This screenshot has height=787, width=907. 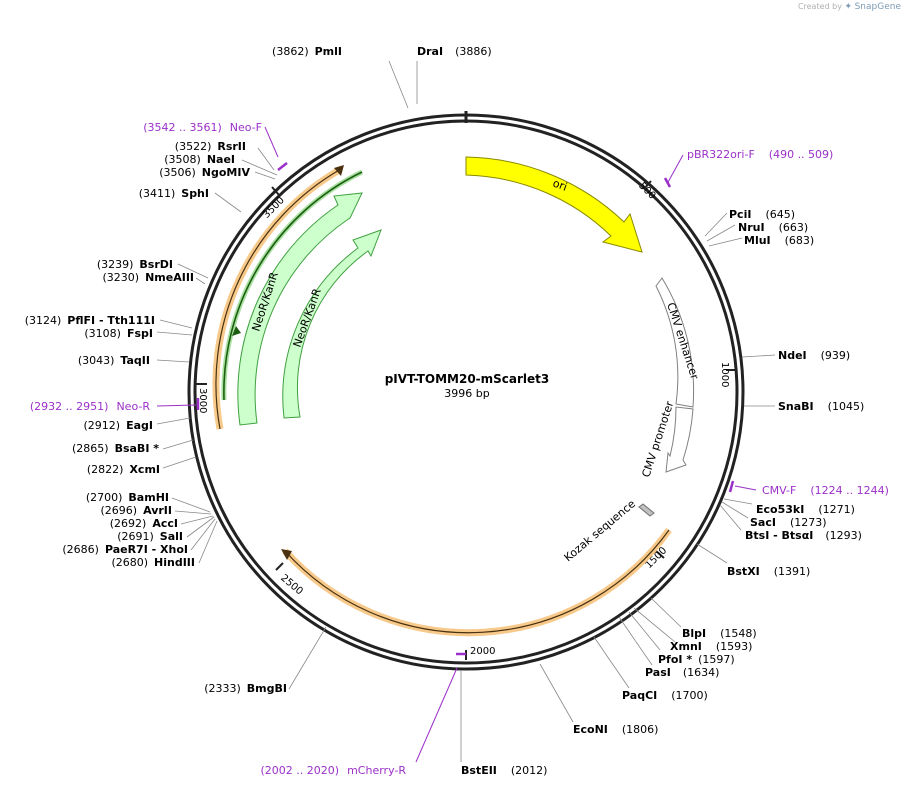 I want to click on site-label-mlui: MluI (683), so click(x=779, y=240).